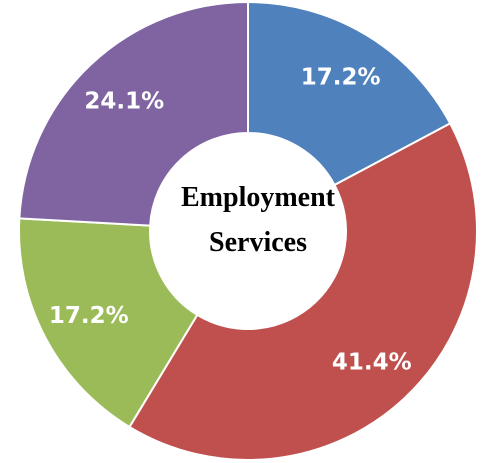 The width and height of the screenshot is (486, 463). What do you see at coordinates (258, 220) in the screenshot?
I see `donut-center: Employment Services` at bounding box center [258, 220].